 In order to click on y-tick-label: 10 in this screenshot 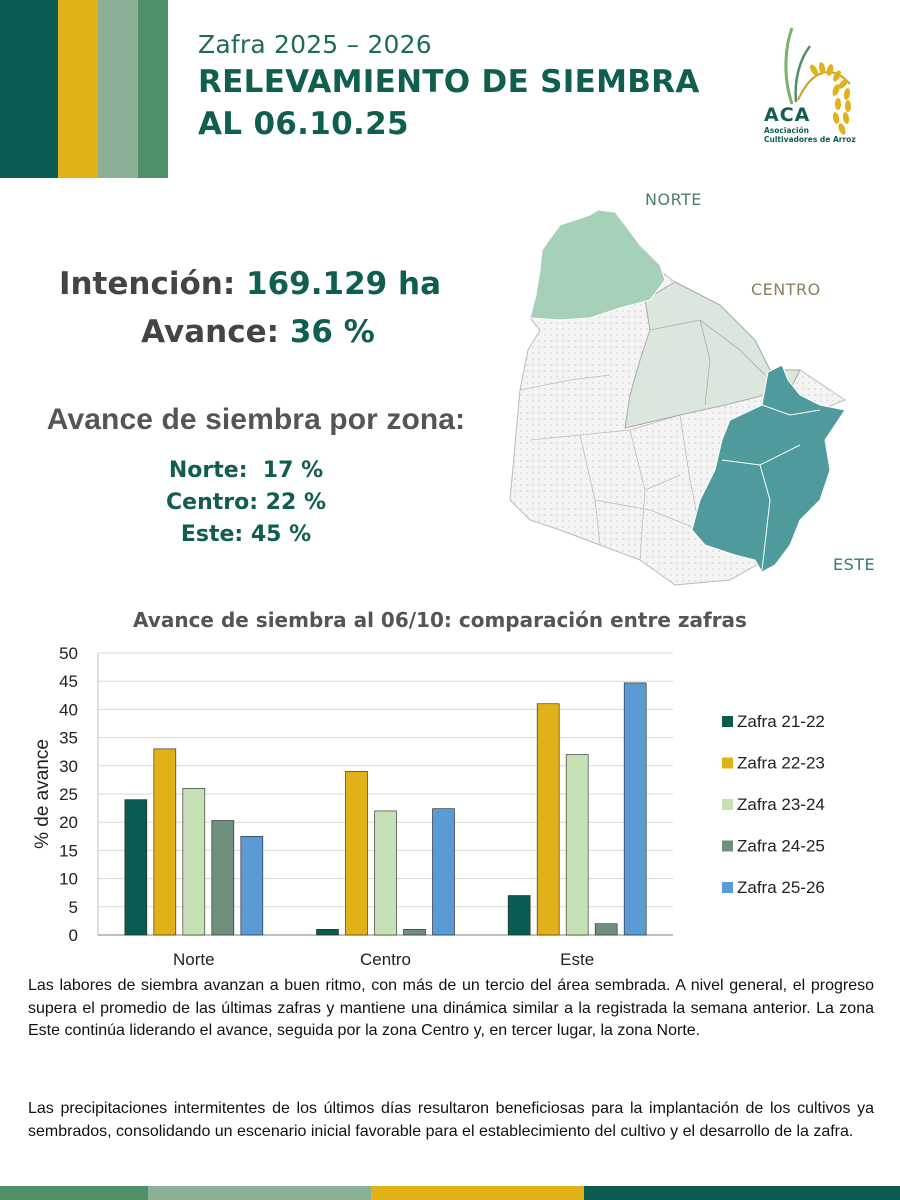, I will do `click(68, 879)`.